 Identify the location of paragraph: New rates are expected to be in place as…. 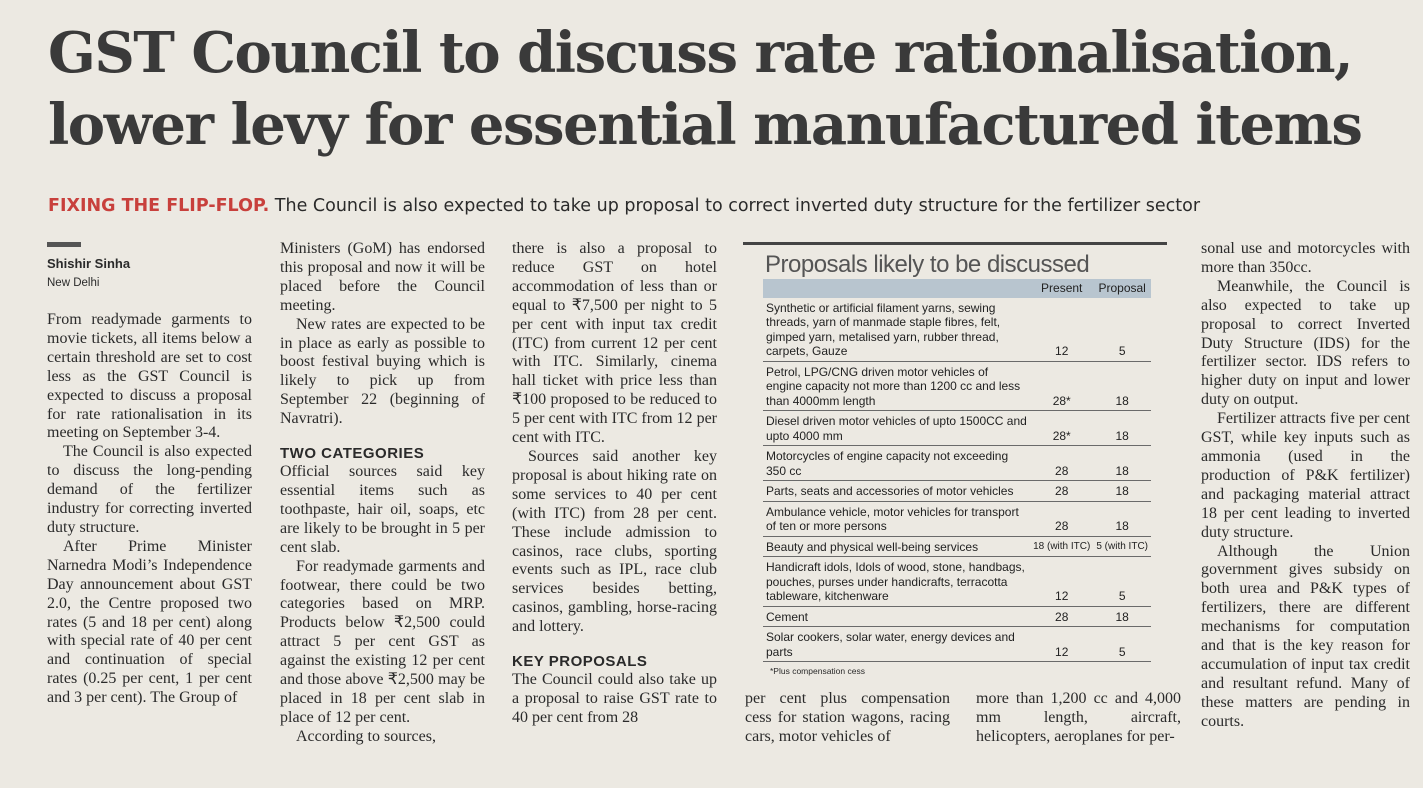
(382, 371).